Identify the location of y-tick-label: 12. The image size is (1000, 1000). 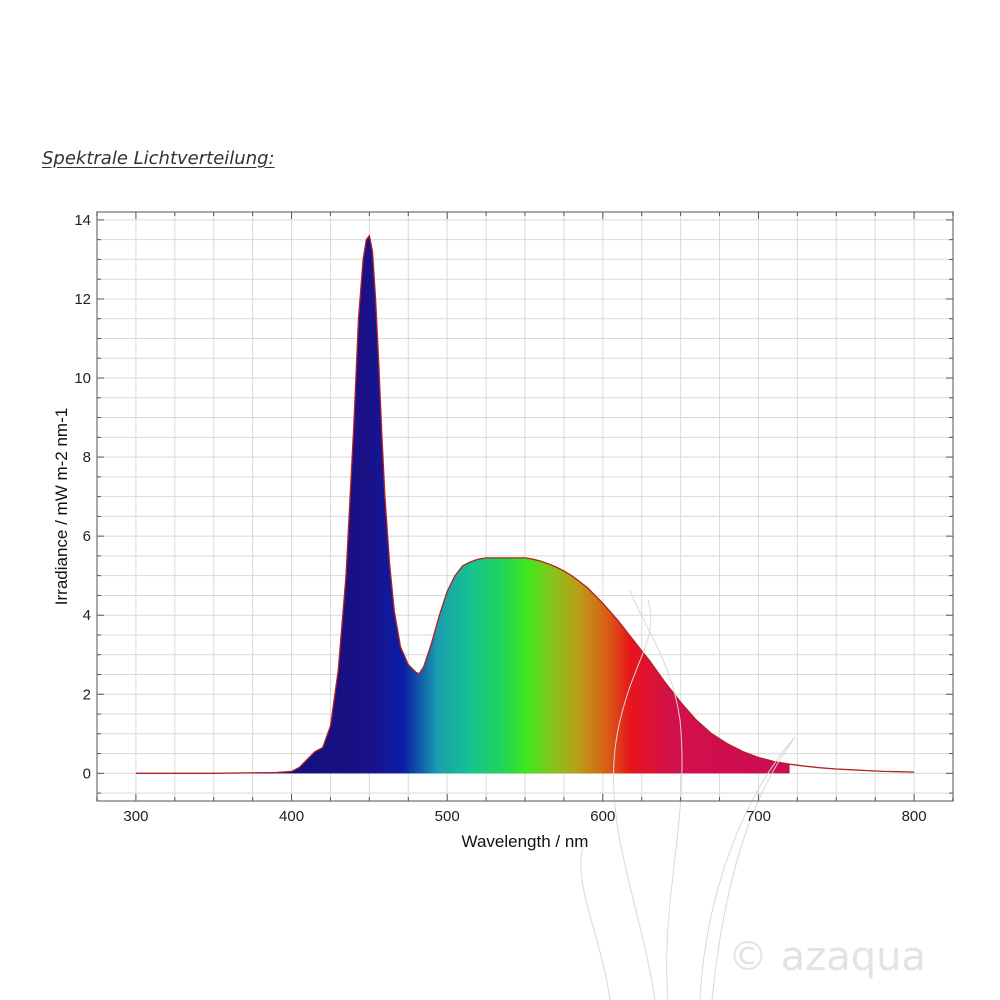
(82, 299).